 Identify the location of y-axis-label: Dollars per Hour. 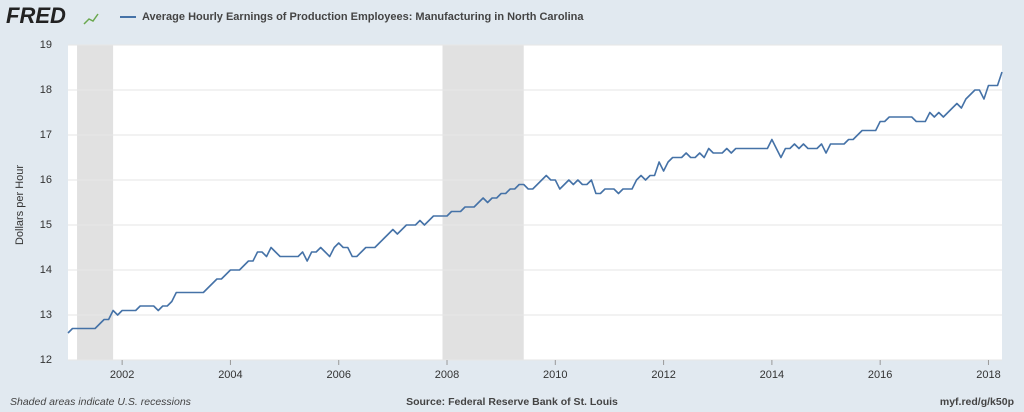
(20, 205).